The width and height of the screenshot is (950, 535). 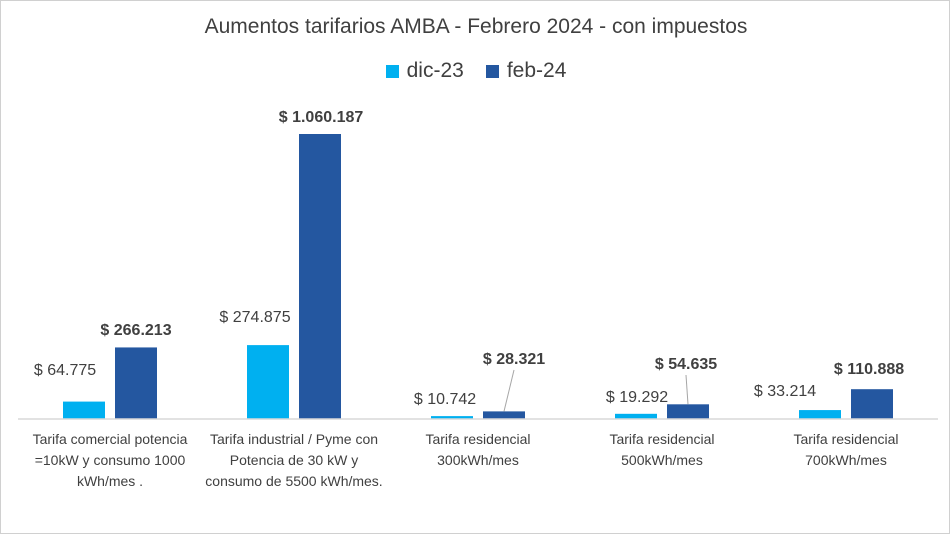 I want to click on data-label-dic-23-4: $ 33.214, so click(x=785, y=391).